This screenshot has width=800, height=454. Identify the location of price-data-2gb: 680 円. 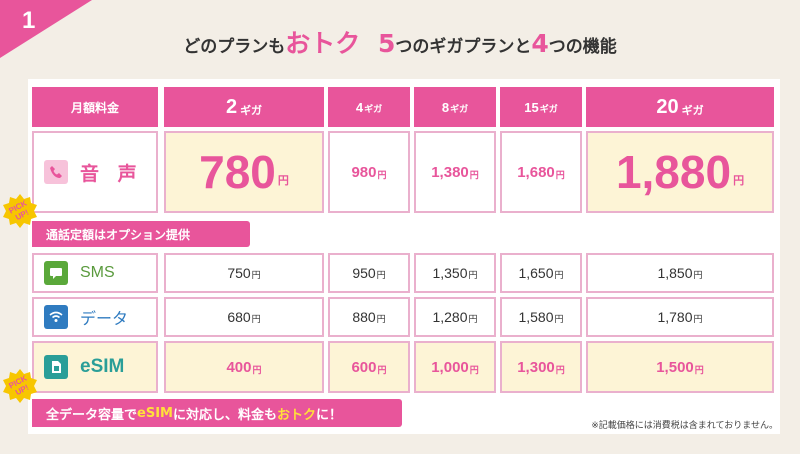
(244, 317).